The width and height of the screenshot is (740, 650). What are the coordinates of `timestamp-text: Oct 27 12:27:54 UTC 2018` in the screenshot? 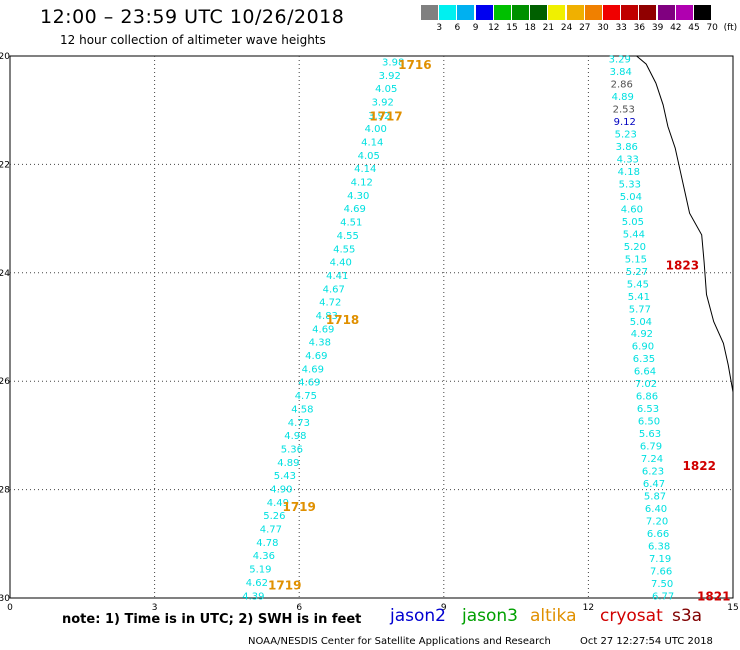 It's located at (646, 641).